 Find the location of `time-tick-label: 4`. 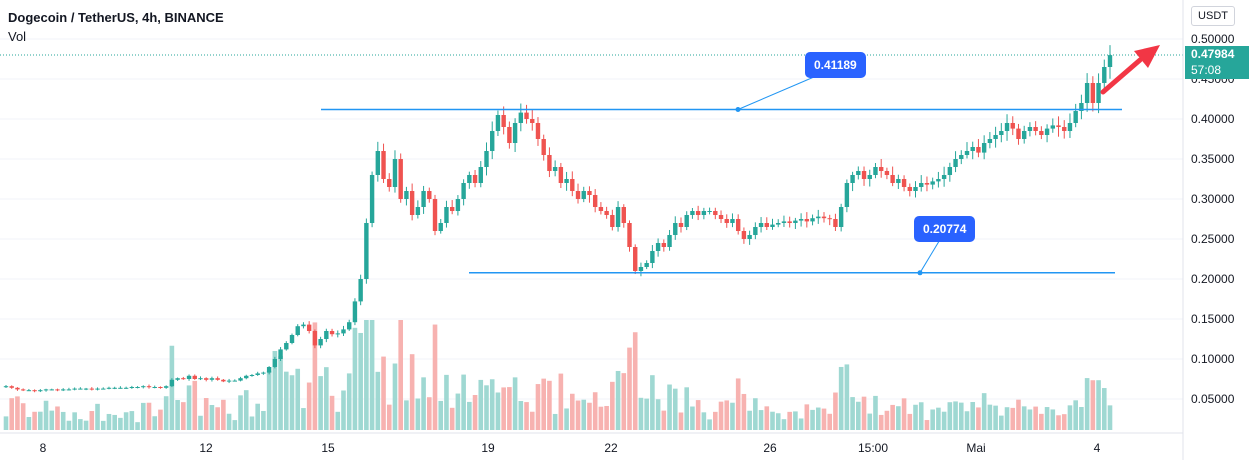

time-tick-label: 4 is located at coordinates (1097, 448).